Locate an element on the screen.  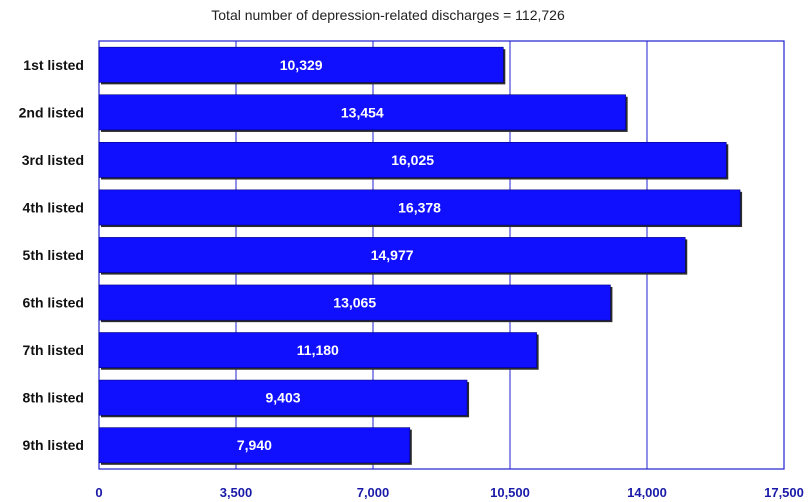
category-label: 9th listed is located at coordinates (53, 445).